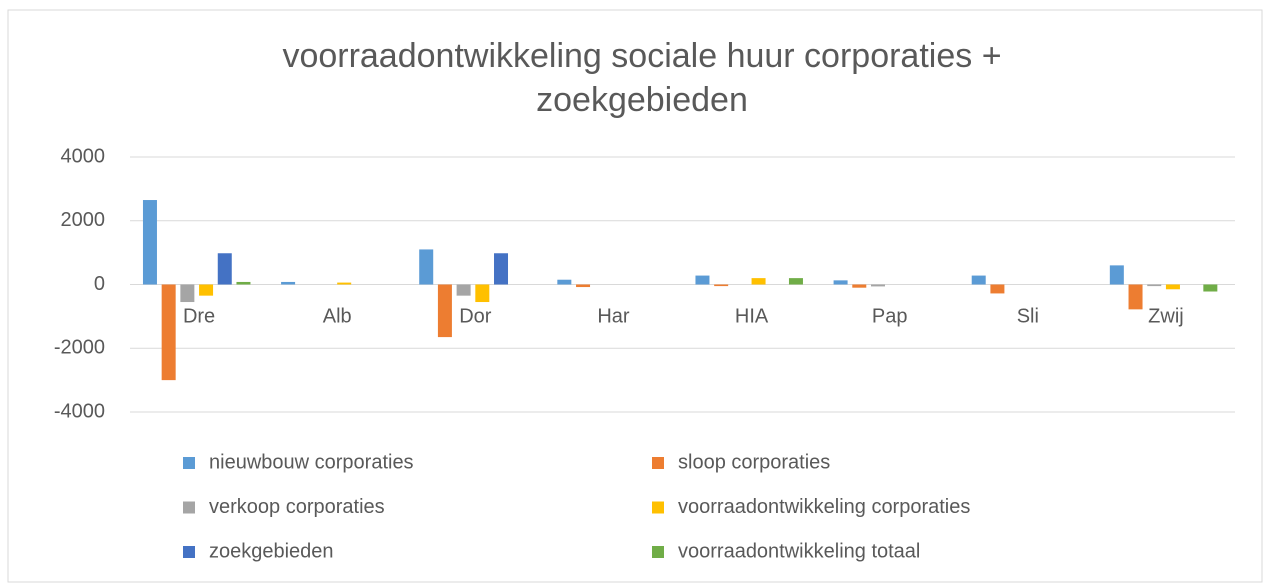 Image resolution: width=1270 pixels, height=584 pixels. What do you see at coordinates (99, 284) in the screenshot?
I see `y-tick-label: 0` at bounding box center [99, 284].